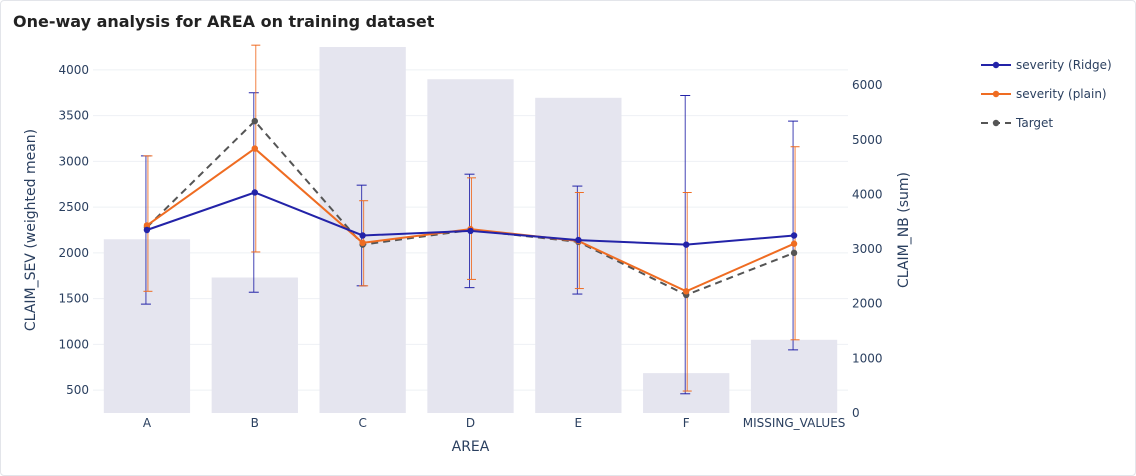 This screenshot has height=476, width=1136. I want to click on y-left-tick-label: 1000, so click(73, 344).